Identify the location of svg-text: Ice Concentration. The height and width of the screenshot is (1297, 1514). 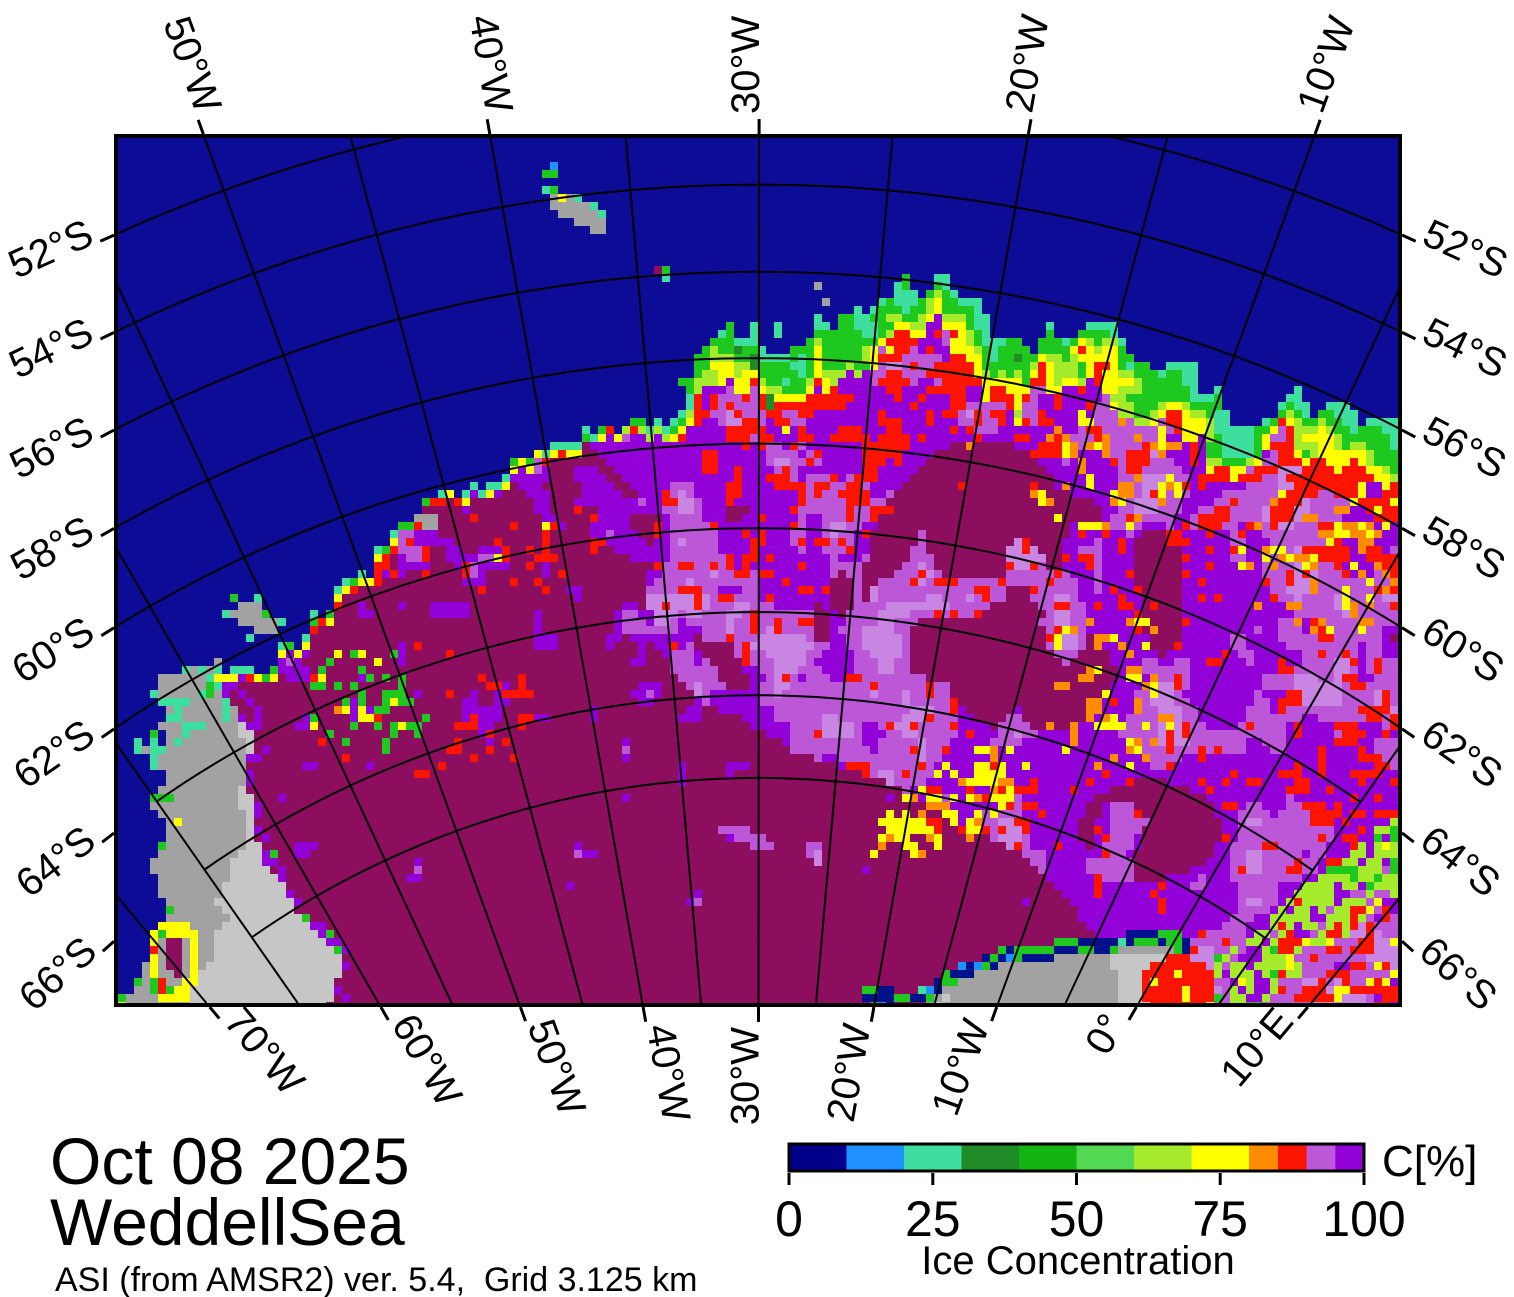
(1078, 1261).